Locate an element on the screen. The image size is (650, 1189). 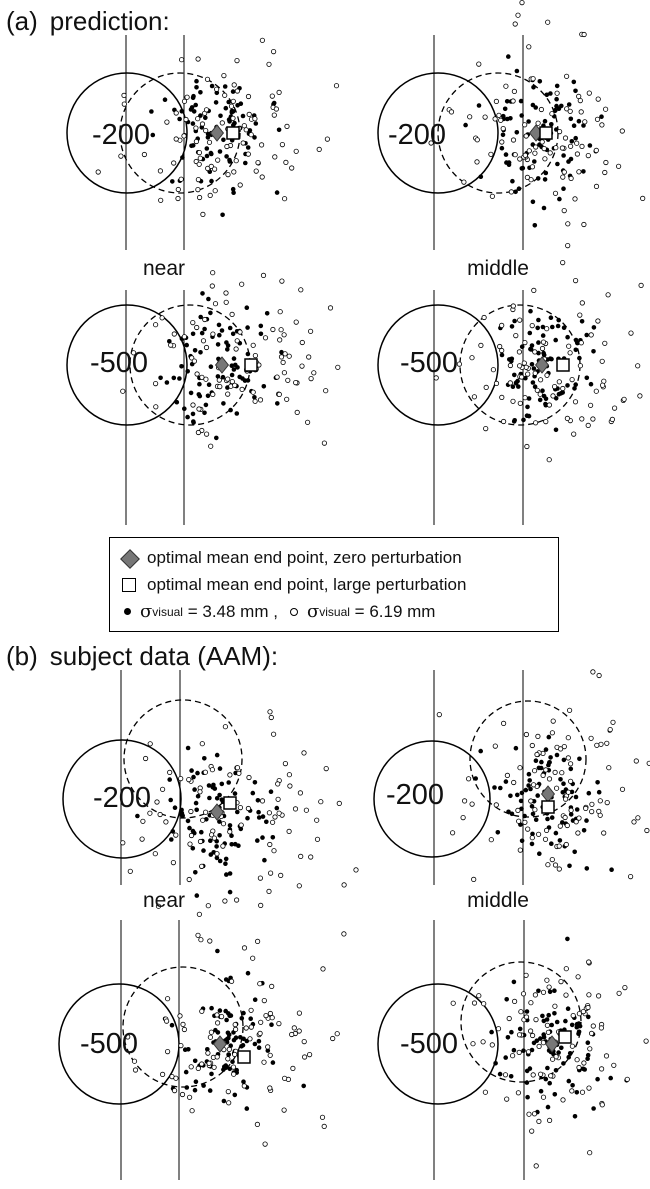
panel-a-near-200-label: -200 is located at coordinates (121, 135).